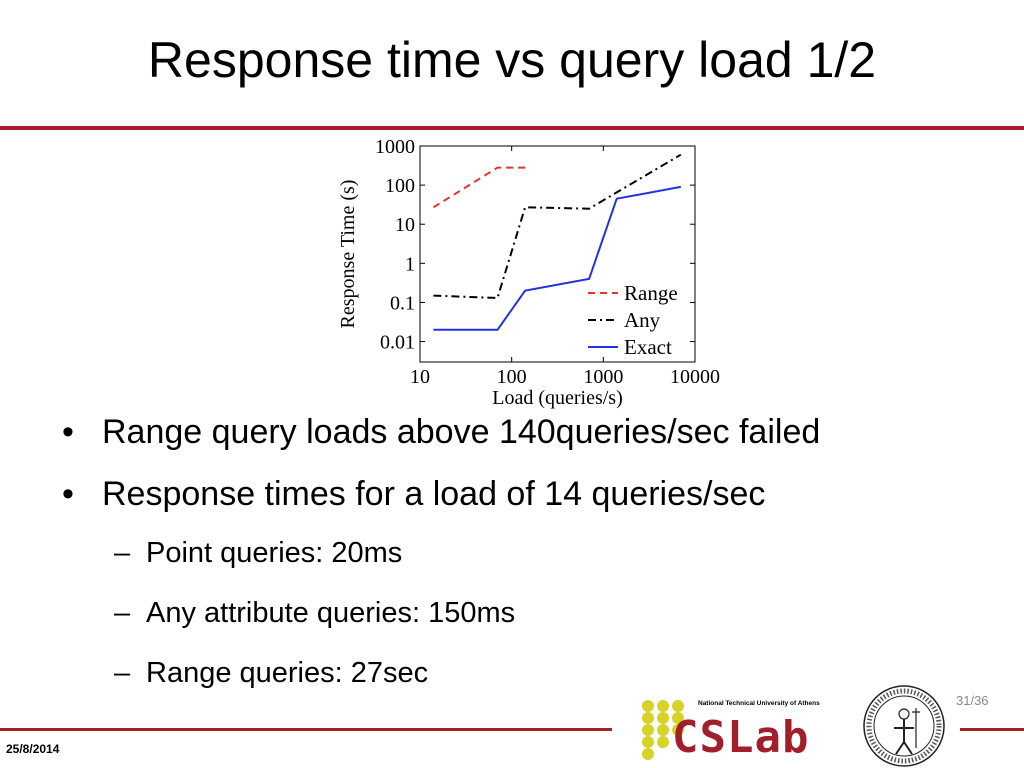 The image size is (1024, 768). Describe the element at coordinates (400, 186) in the screenshot. I see `y-tick-label: 100` at that location.